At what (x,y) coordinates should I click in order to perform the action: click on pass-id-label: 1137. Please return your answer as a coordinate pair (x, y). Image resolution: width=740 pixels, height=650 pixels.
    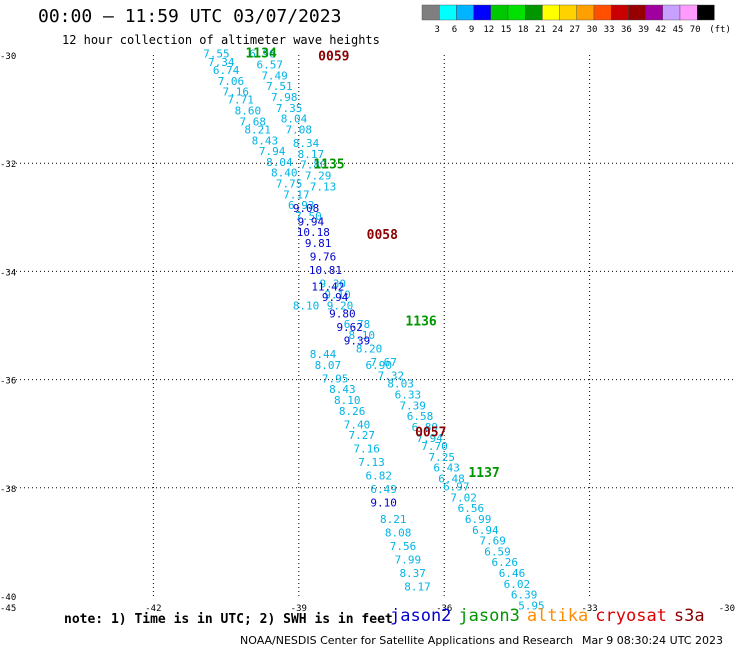
    Looking at the image, I should click on (483, 473).